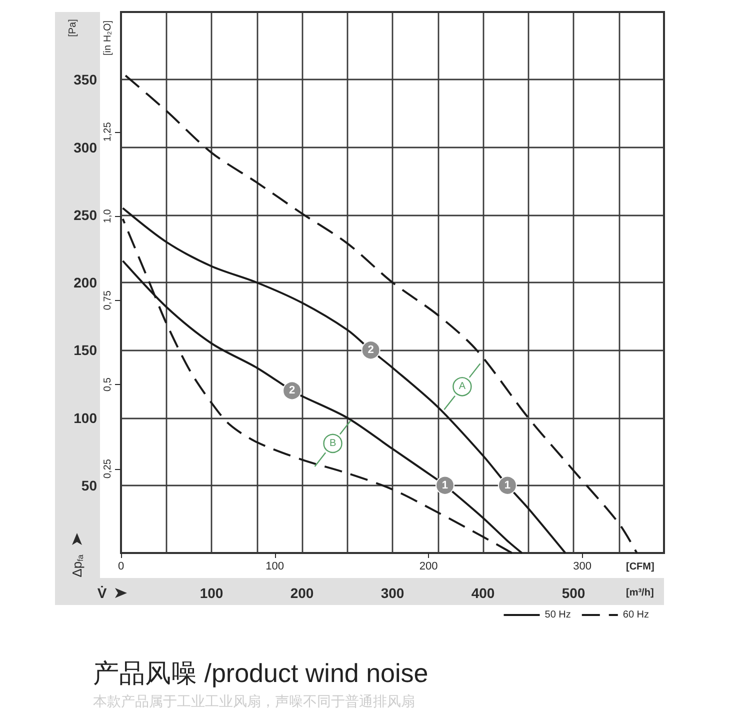 The height and width of the screenshot is (711, 750). I want to click on x-axis-title: [m³/h], so click(640, 593).